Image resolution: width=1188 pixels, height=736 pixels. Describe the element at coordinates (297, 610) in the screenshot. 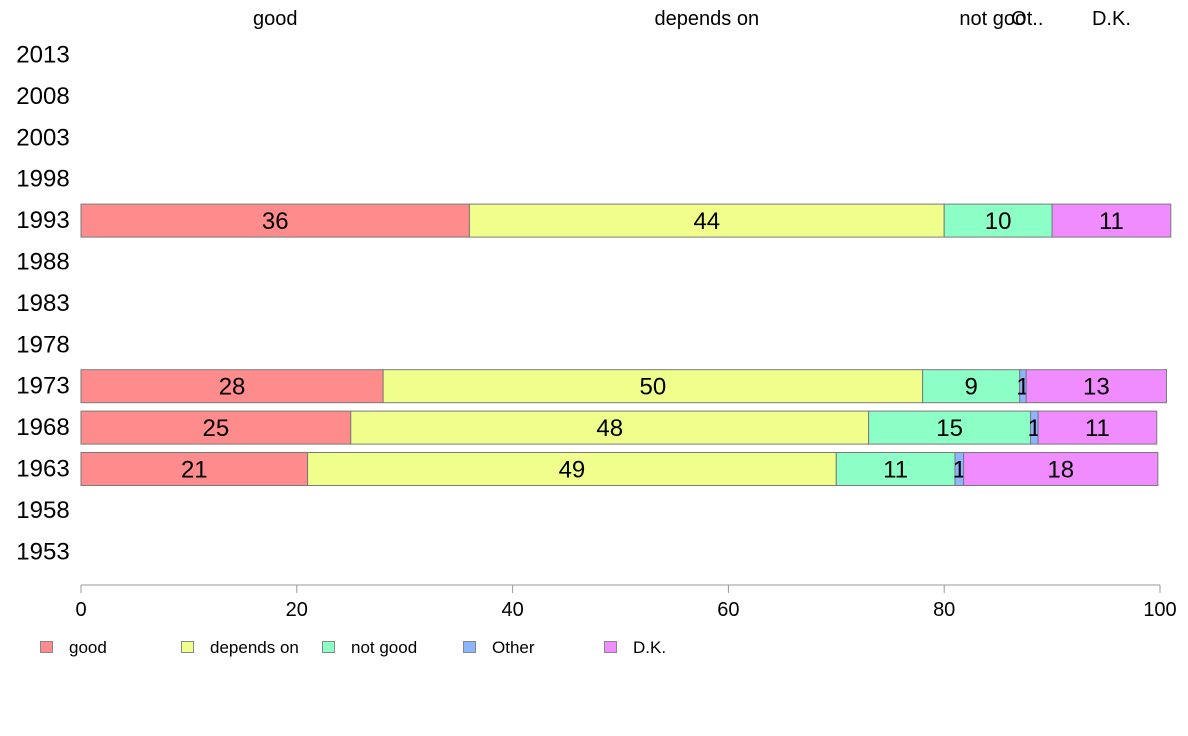

I see `x-tick-label-20: 20` at that location.